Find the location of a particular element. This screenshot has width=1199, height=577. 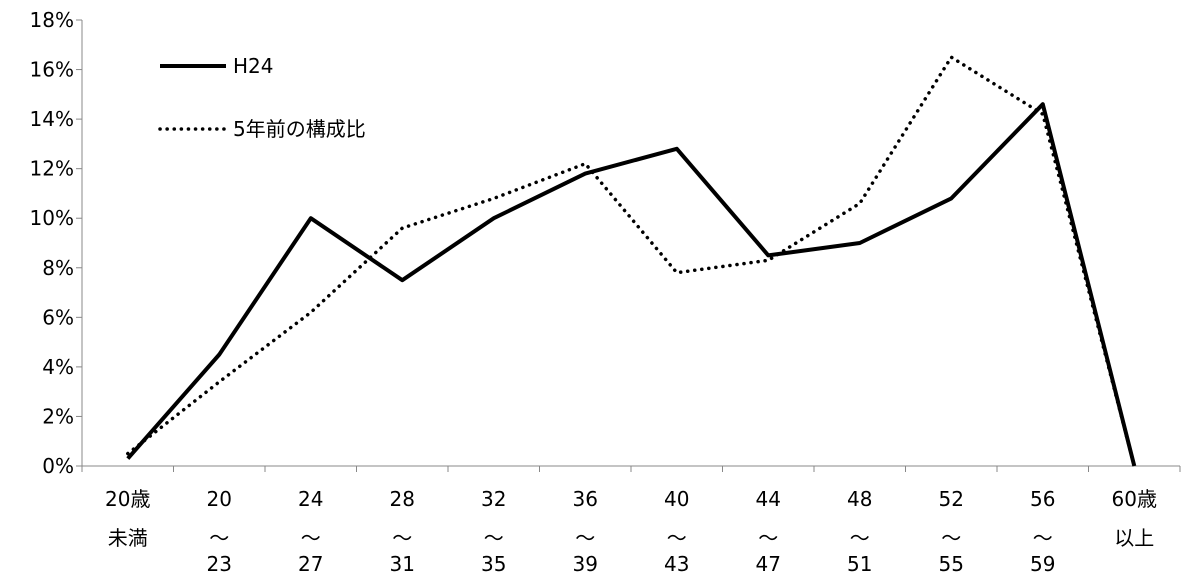

y-tick-label: 14% is located at coordinates (52, 119).